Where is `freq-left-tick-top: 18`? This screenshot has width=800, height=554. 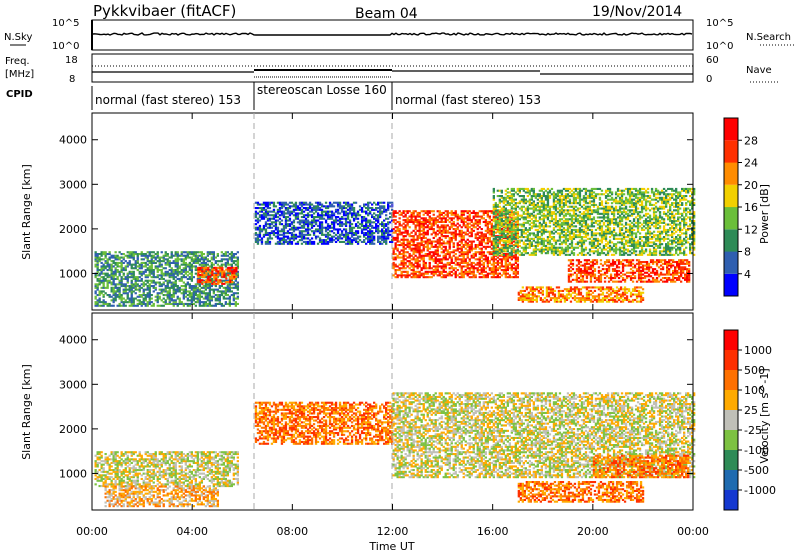 freq-left-tick-top: 18 is located at coordinates (71, 60).